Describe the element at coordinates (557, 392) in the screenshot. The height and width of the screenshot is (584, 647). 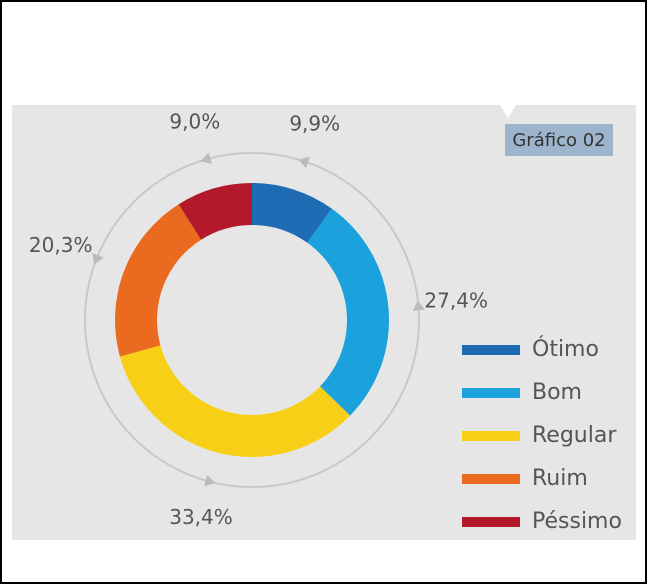
I see `legend-label: Bom` at that location.